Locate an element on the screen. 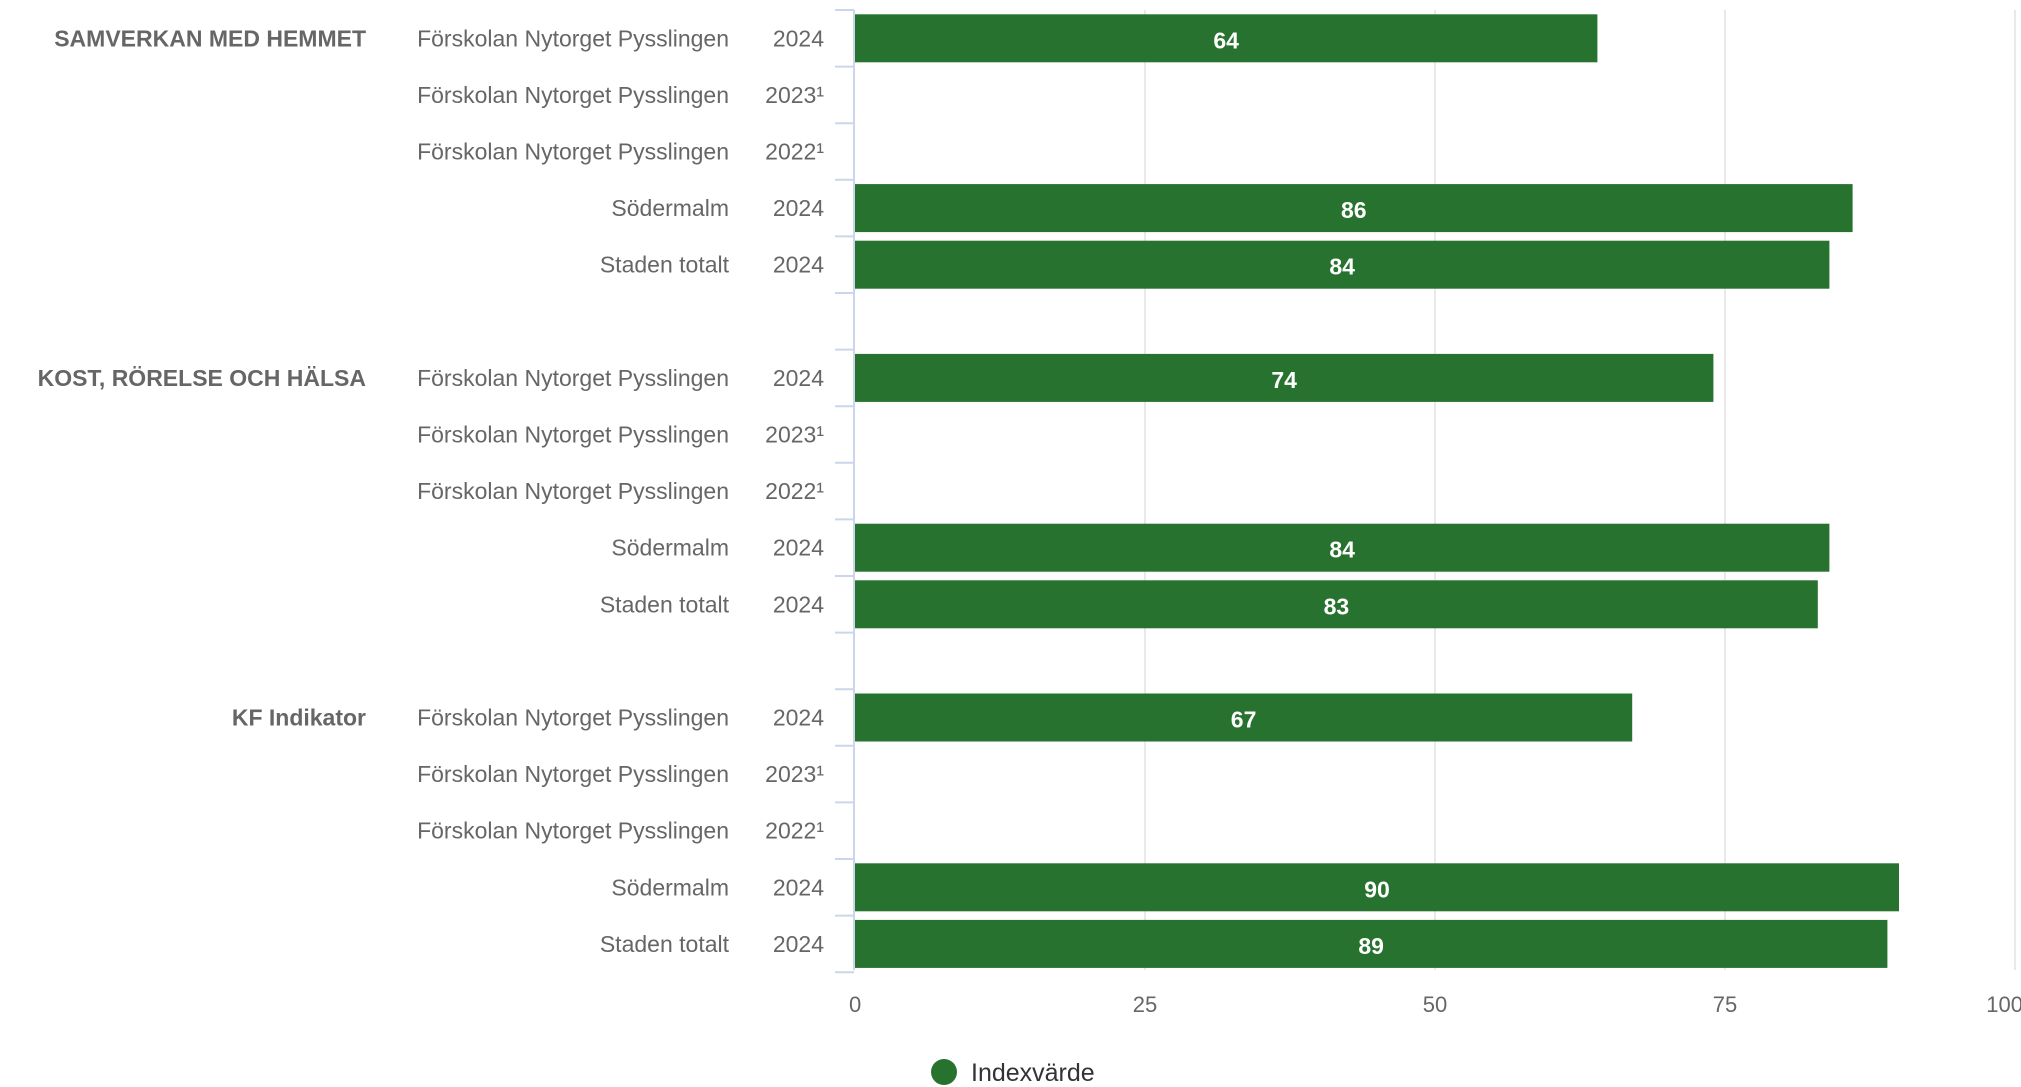 Image resolution: width=2021 pixels, height=1087 pixels. bar-value-label: 83 is located at coordinates (1337, 606).